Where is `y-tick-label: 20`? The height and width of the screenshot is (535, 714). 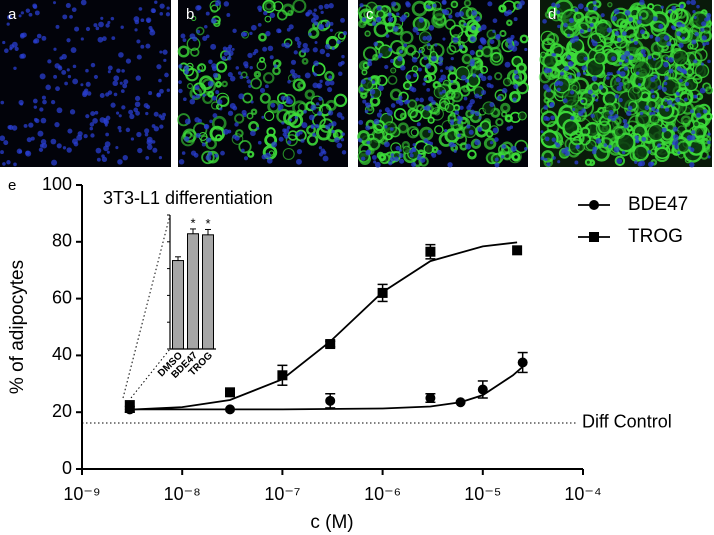 y-tick-label: 20 is located at coordinates (62, 411).